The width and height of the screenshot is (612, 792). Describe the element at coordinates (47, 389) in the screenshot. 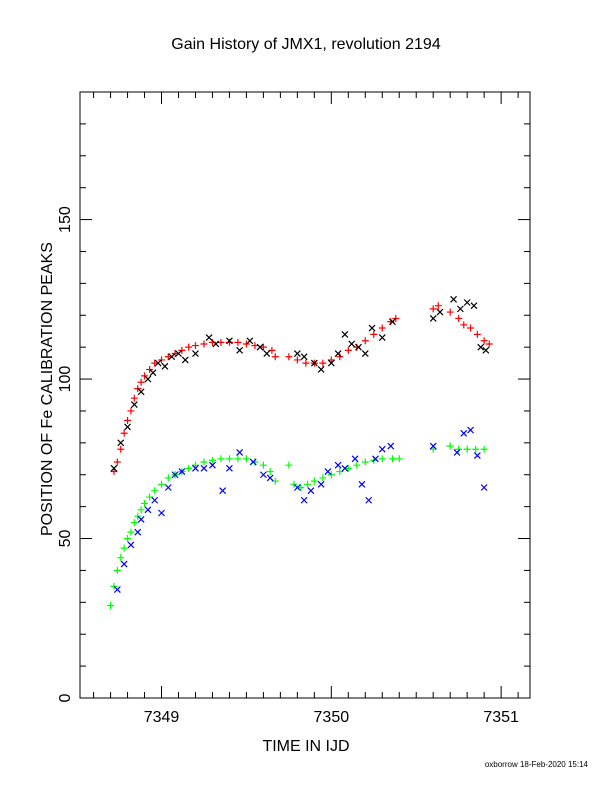

I see `y-axis-label: POSITION OF Fe CALIBRATION PEAKS` at that location.